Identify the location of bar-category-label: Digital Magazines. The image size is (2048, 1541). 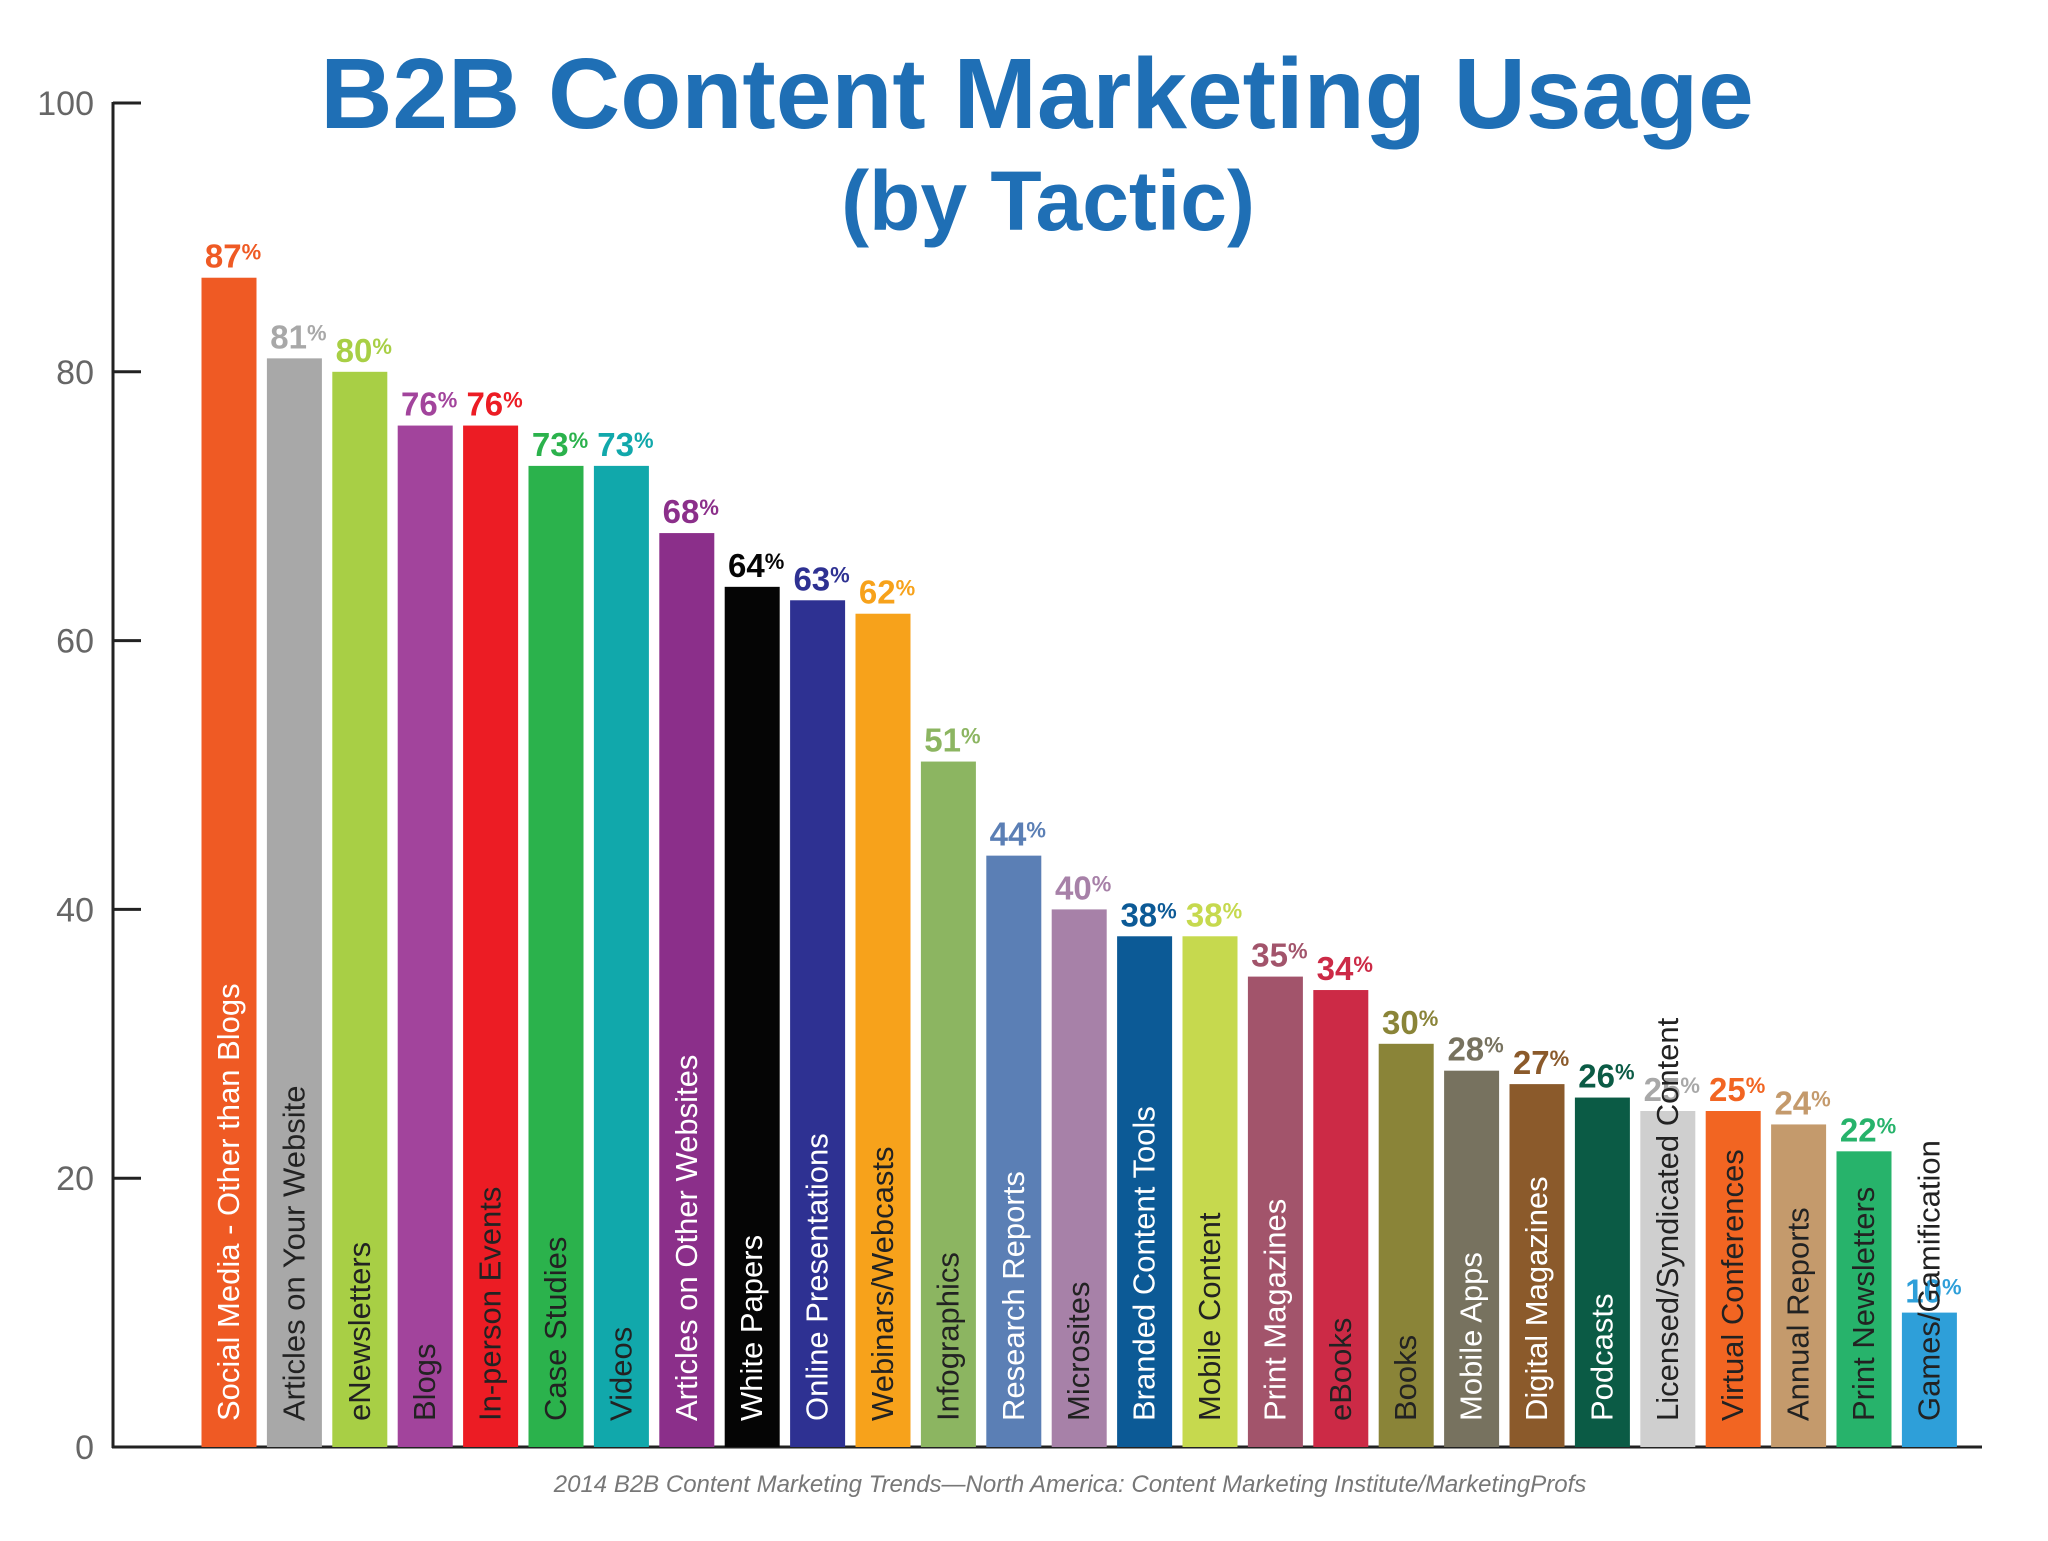
(1536, 1298).